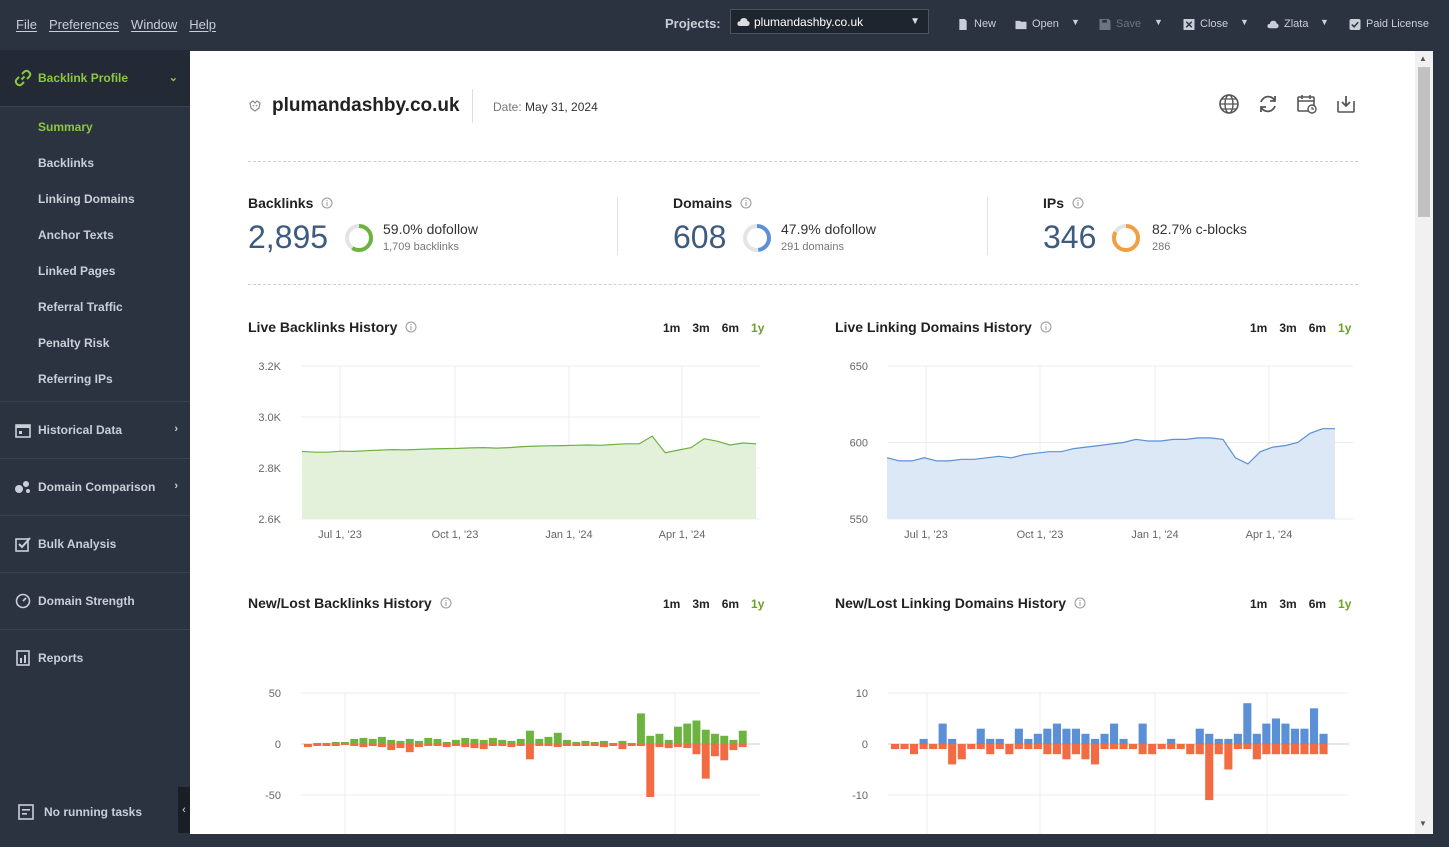 The image size is (1449, 847). What do you see at coordinates (65, 127) in the screenshot?
I see `sidebar-item-summary: Summary` at bounding box center [65, 127].